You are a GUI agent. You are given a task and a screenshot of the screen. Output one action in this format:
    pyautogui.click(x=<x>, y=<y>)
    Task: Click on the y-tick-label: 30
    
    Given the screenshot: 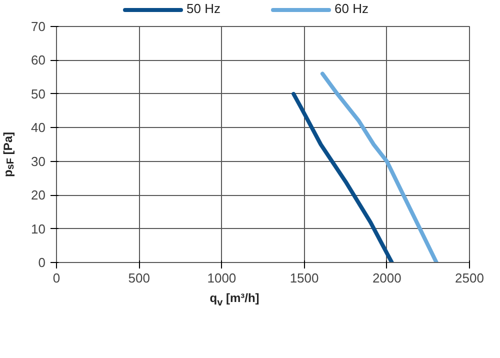 What is the action you would take?
    pyautogui.click(x=38, y=161)
    